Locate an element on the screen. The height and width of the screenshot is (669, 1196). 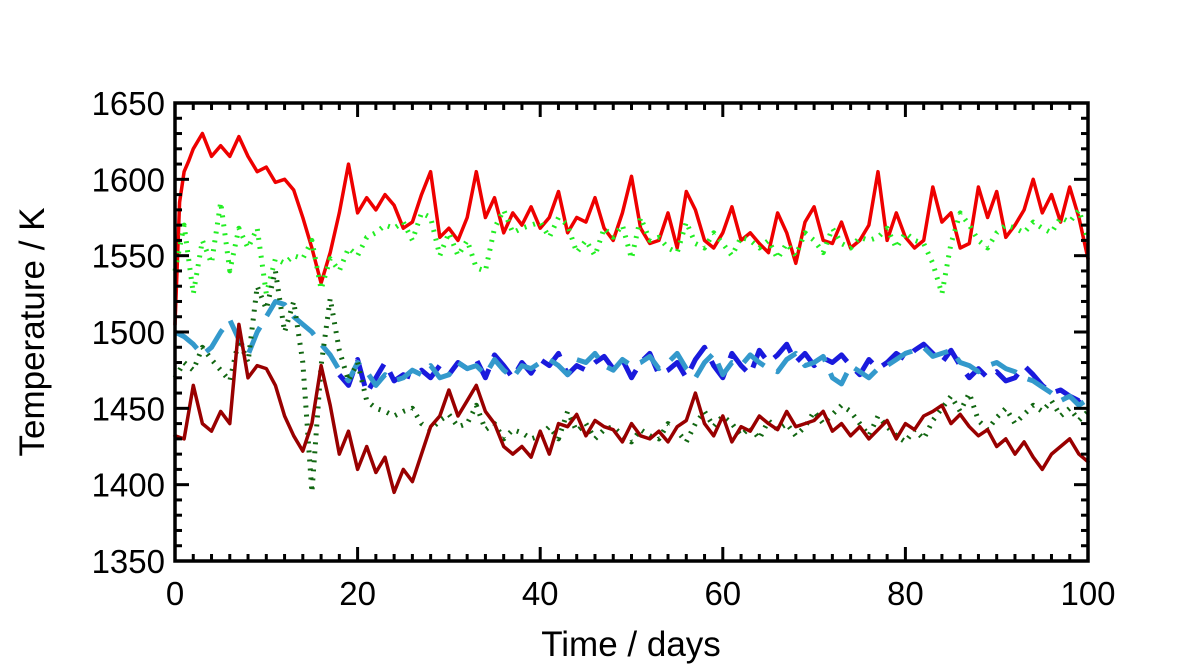
y-tick-label: 1500 is located at coordinates (128, 332).